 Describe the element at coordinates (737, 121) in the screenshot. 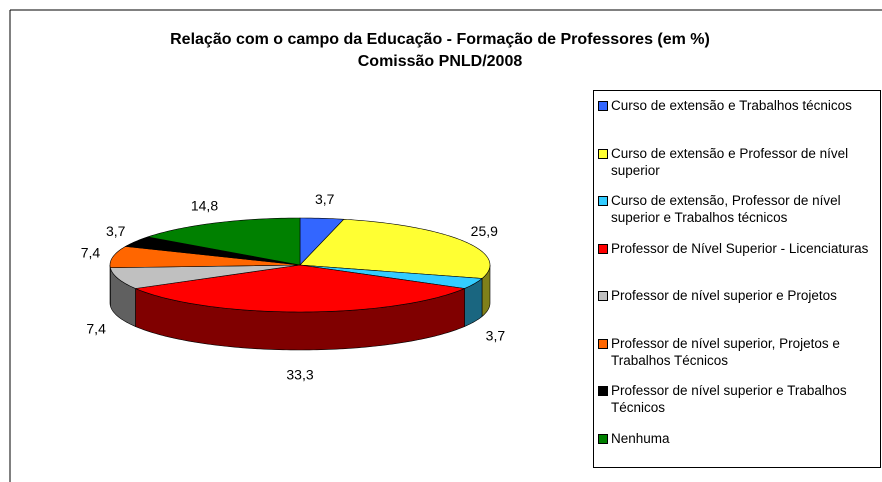

I see `legend-entry: Curso de extensão e Trabalhos técnicos` at that location.